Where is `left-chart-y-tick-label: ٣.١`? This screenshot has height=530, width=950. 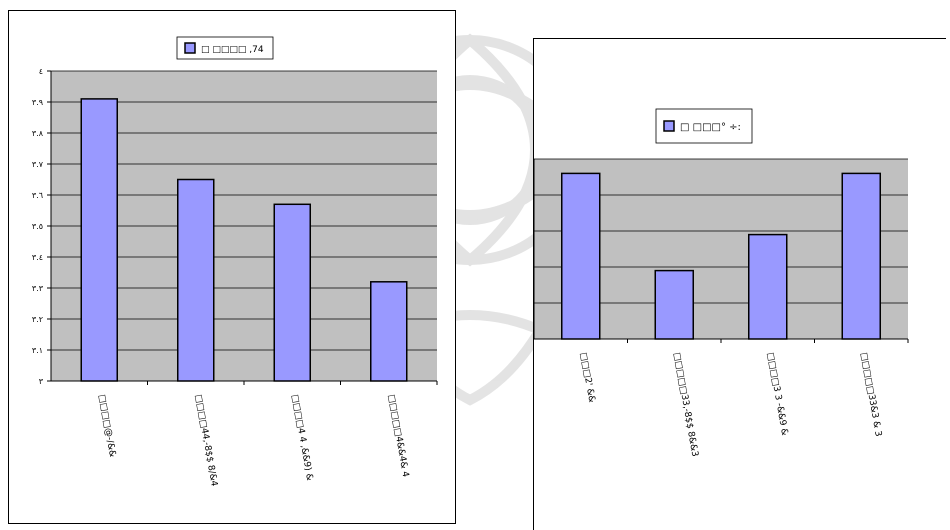
left-chart-y-tick-label: ٣.١ is located at coordinates (37, 350).